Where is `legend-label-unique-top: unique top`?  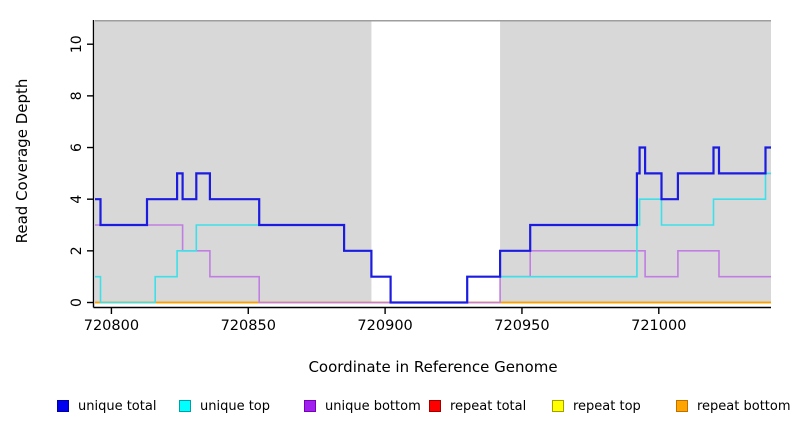 legend-label-unique-top: unique top is located at coordinates (235, 406).